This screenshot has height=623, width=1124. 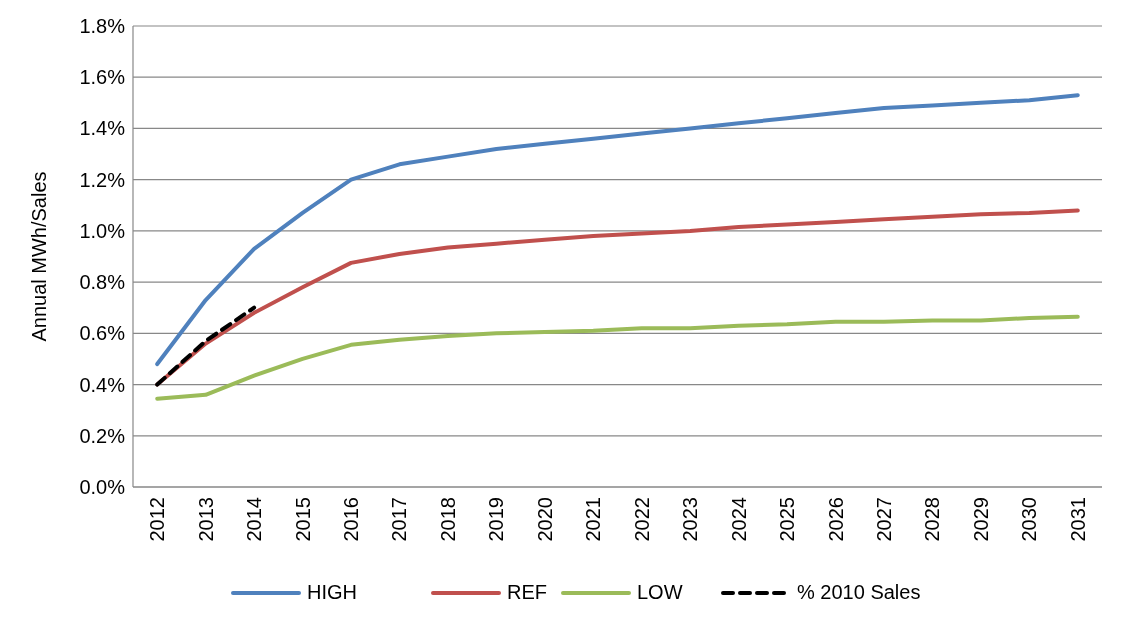 What do you see at coordinates (102, 26) in the screenshot?
I see `y-tick-label: 1.8%` at bounding box center [102, 26].